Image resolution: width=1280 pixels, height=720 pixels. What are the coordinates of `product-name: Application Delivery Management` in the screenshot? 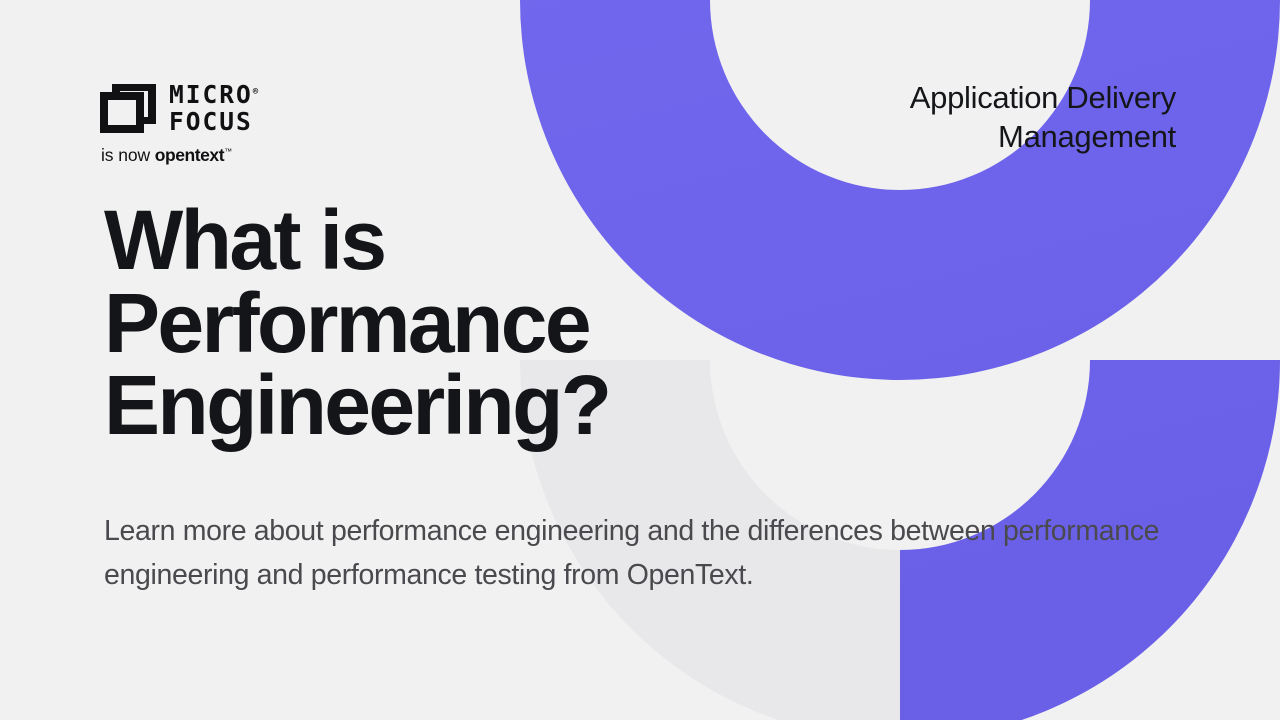 It's located at (956, 117).